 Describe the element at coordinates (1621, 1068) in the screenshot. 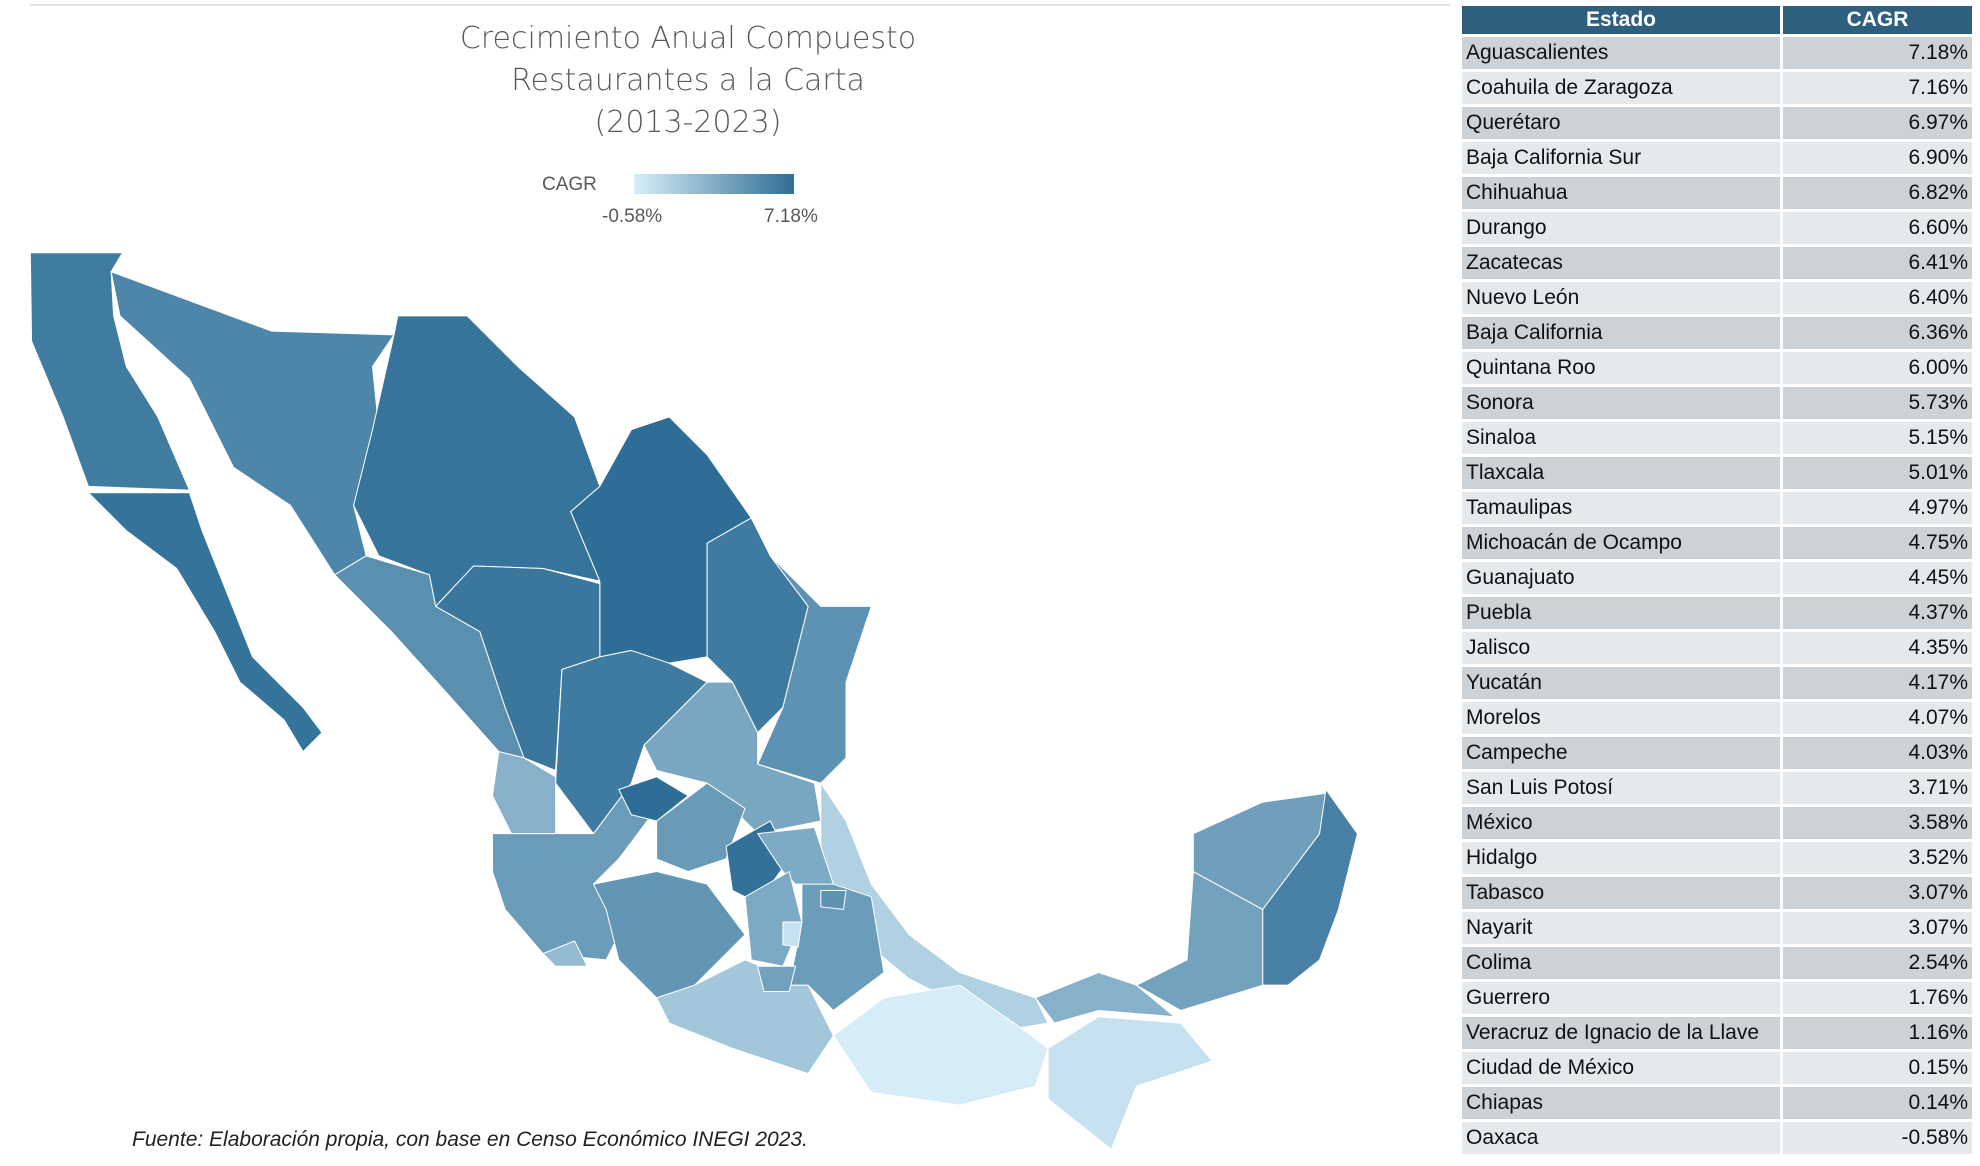

I see `estado-cell: Ciudad de México` at that location.